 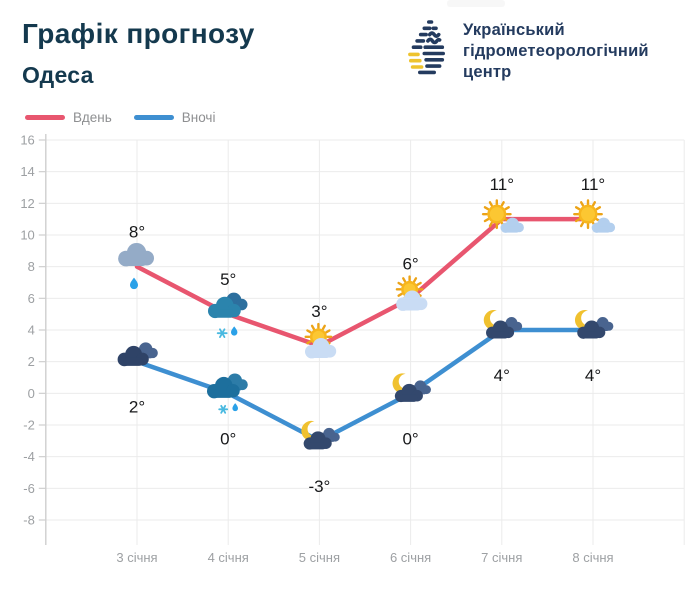 What do you see at coordinates (137, 232) in the screenshot?
I see `temp-label: 8°` at bounding box center [137, 232].